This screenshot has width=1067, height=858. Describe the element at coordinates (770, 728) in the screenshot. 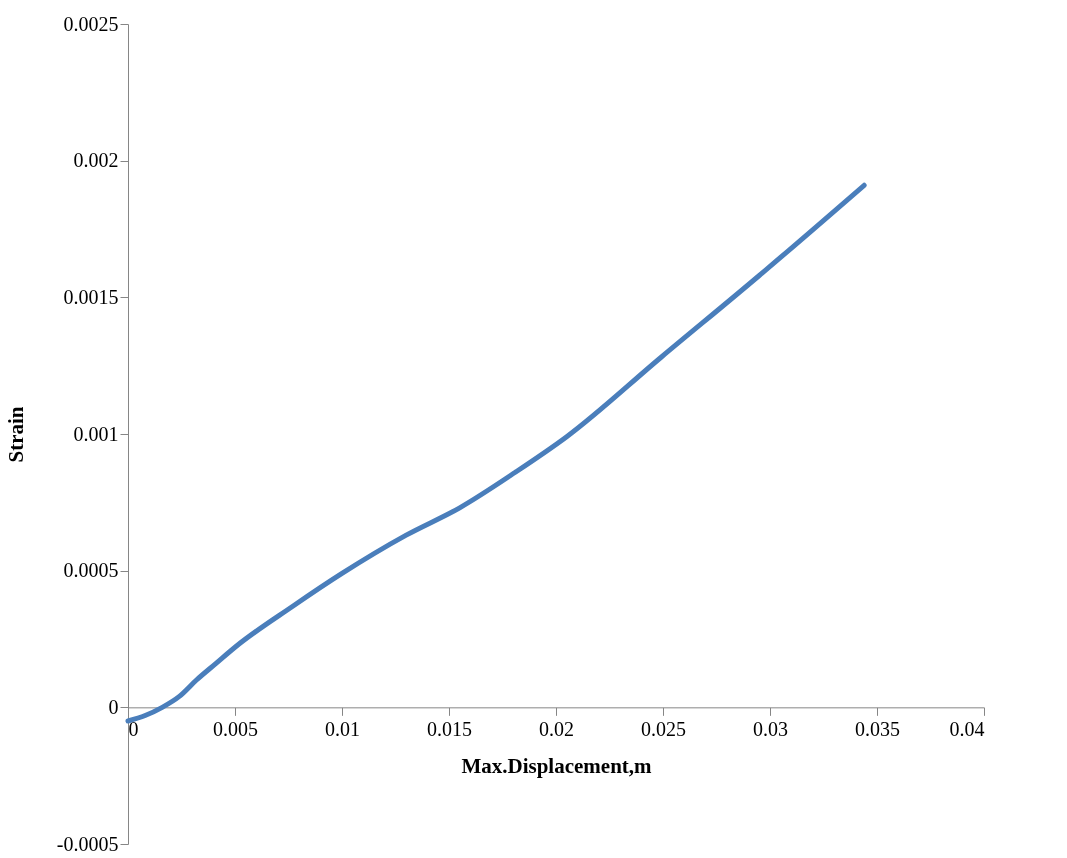

I see `x-tick-label: 0.03` at that location.